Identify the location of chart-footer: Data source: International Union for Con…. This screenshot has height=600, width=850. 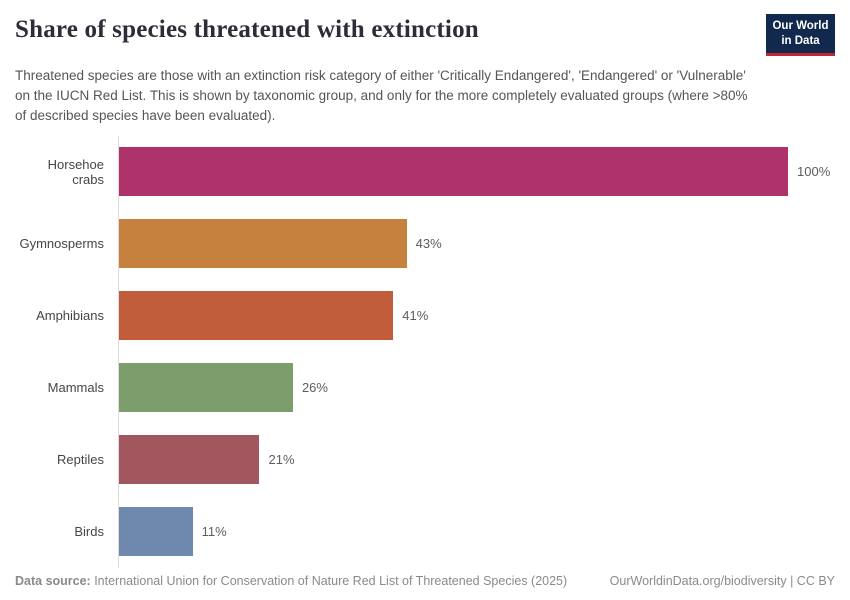
(425, 581).